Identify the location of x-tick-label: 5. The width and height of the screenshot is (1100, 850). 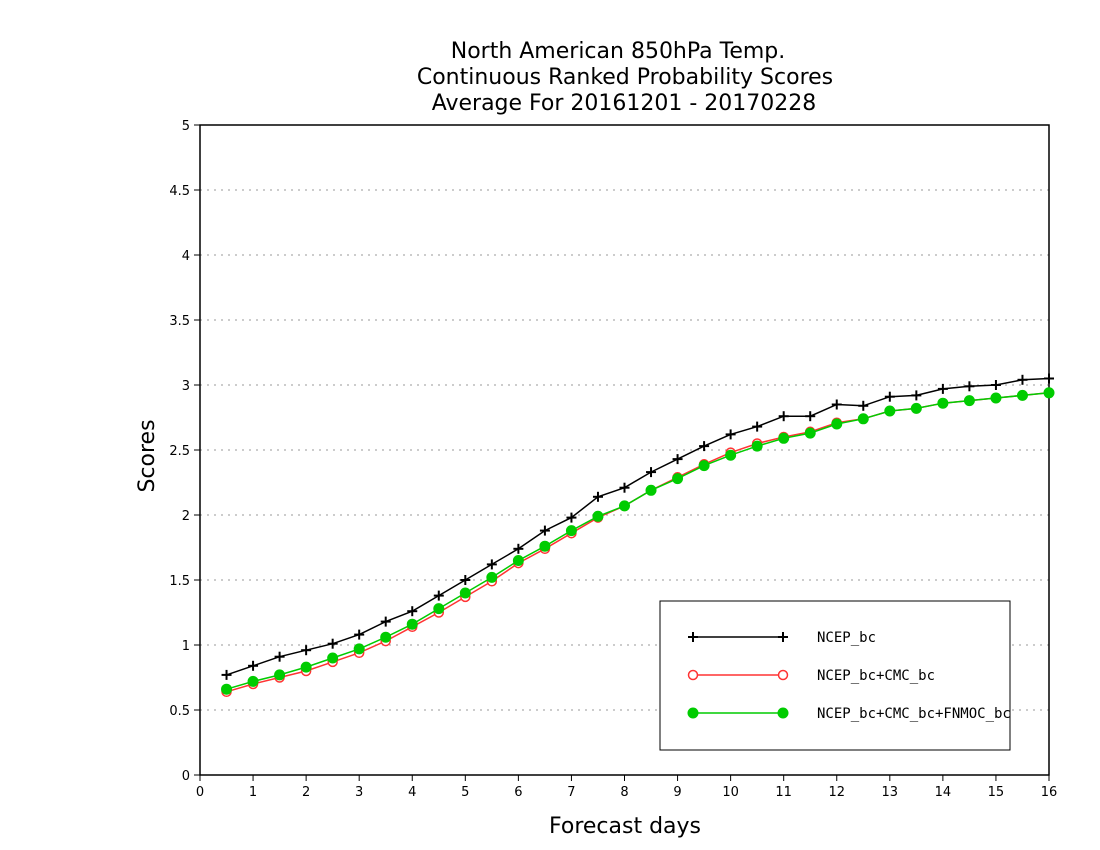
(465, 792).